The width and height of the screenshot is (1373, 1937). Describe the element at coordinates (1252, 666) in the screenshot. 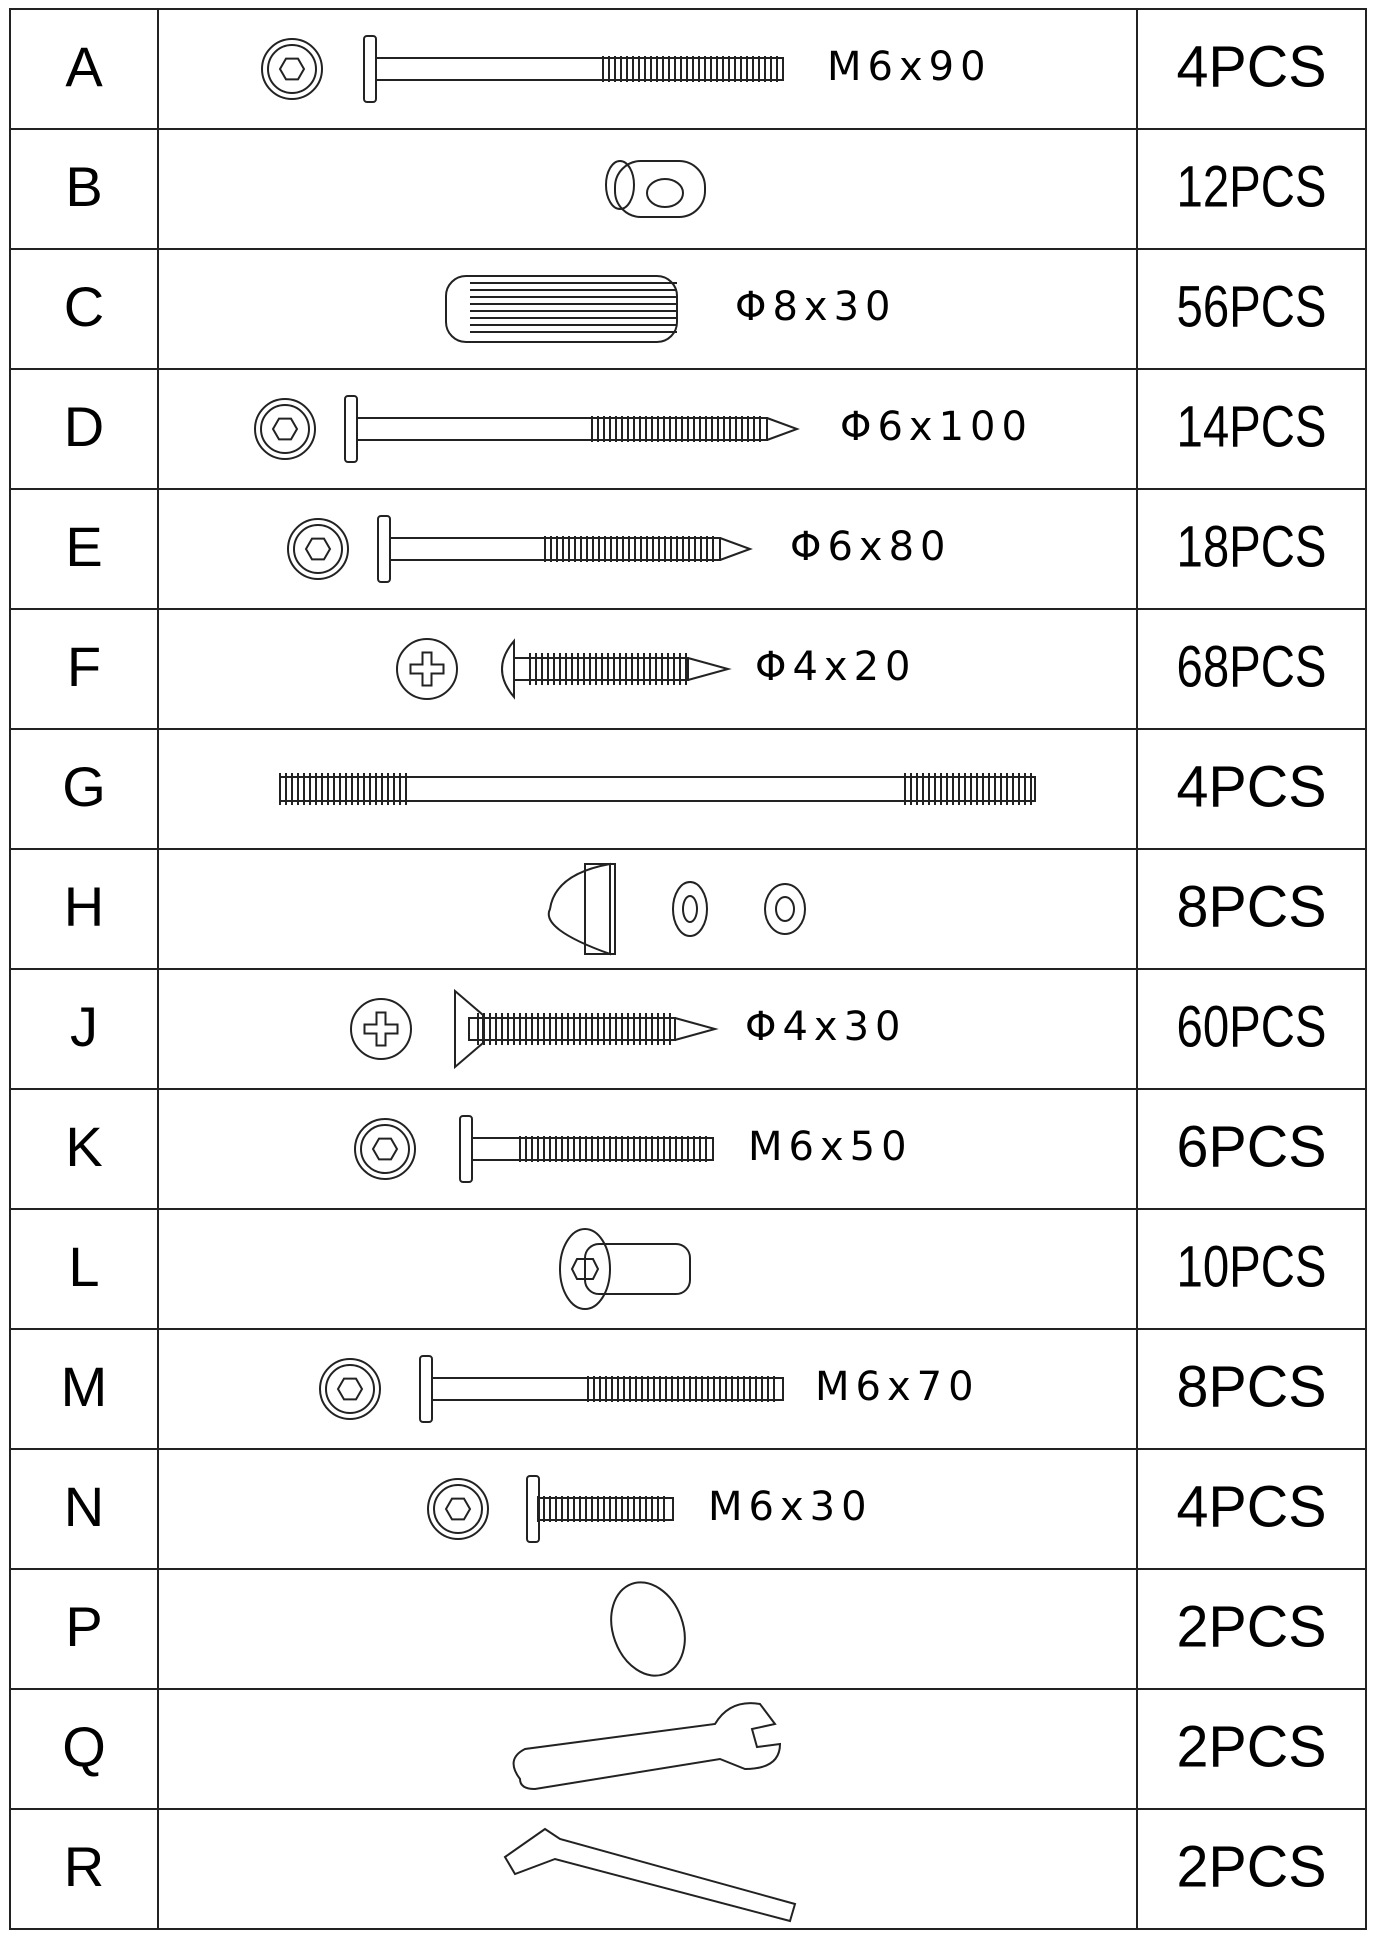

I see `part-qty: 68PCS` at that location.